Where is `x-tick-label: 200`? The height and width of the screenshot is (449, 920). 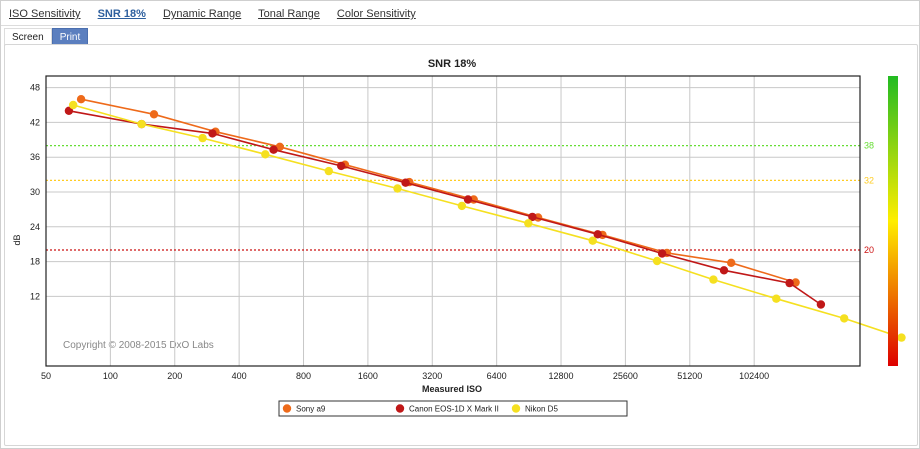
x-tick-label: 200 is located at coordinates (174, 376).